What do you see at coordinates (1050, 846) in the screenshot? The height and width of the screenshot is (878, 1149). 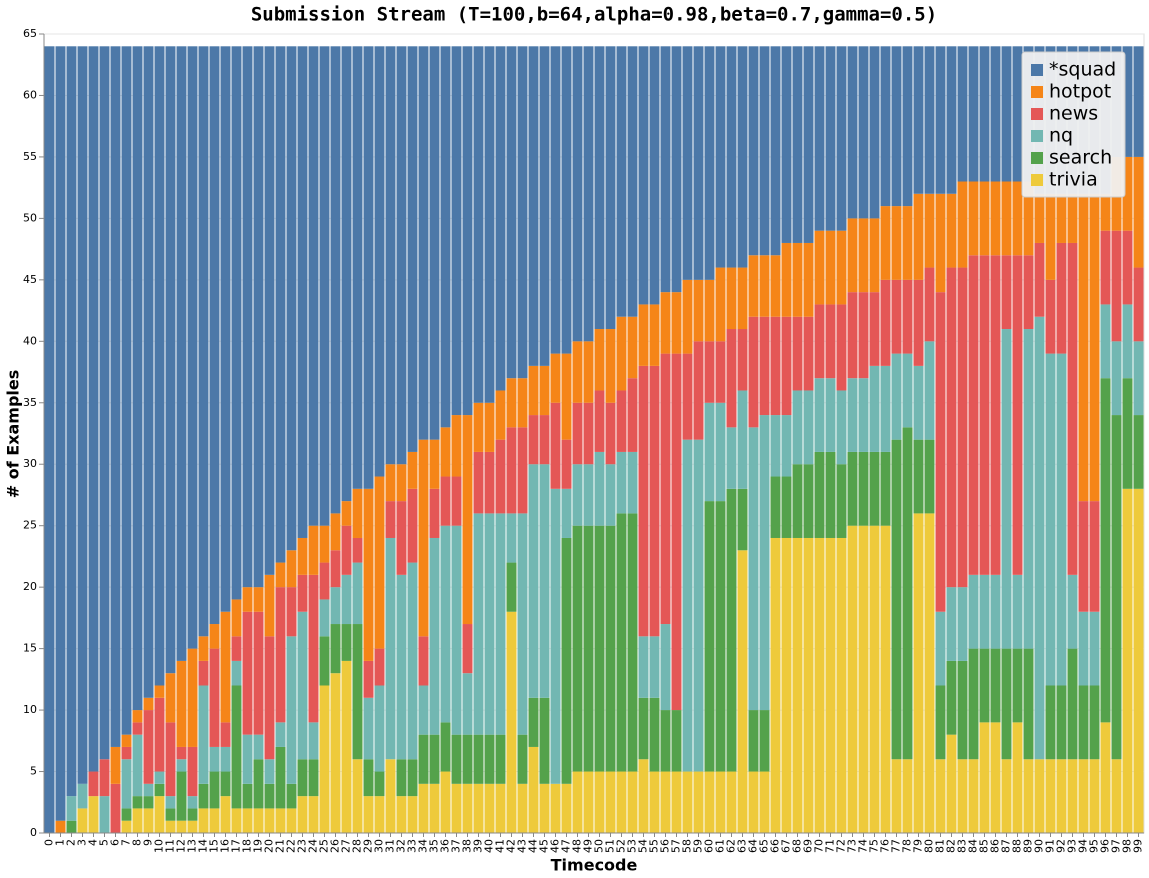 I see `x-tick-label: 91` at bounding box center [1050, 846].